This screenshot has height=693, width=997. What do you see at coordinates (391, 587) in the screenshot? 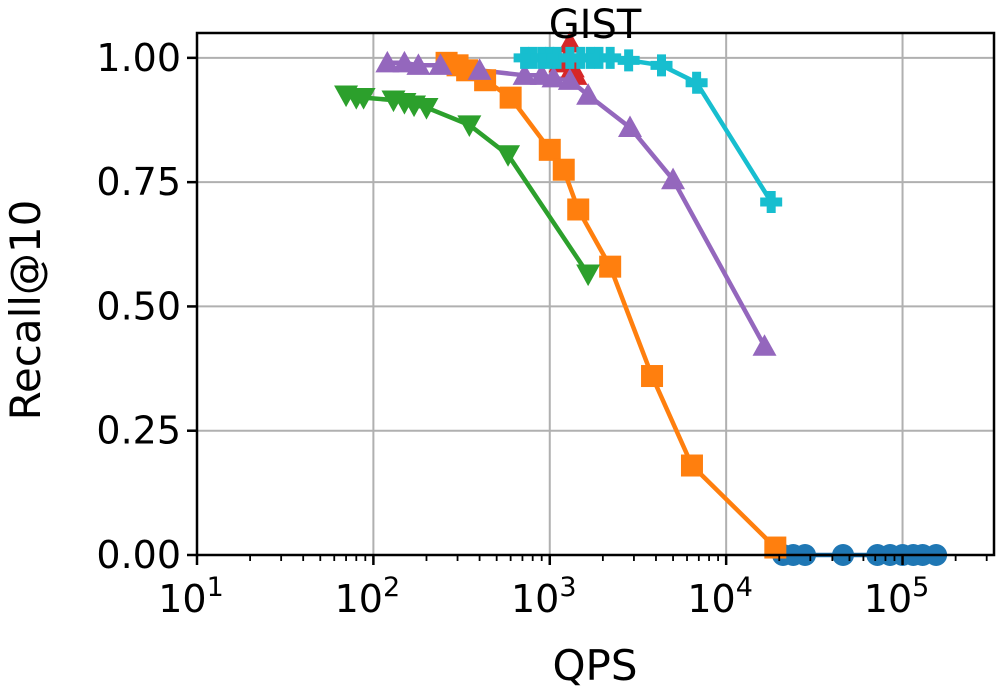
I see `x-tick-exponent: 2` at bounding box center [391, 587].